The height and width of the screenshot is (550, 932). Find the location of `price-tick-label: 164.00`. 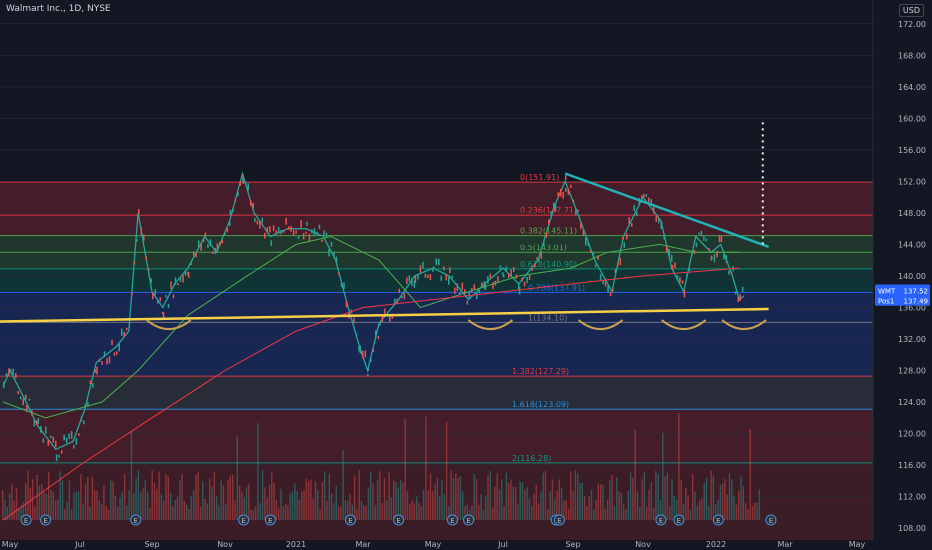

price-tick-label: 164.00 is located at coordinates (912, 87).